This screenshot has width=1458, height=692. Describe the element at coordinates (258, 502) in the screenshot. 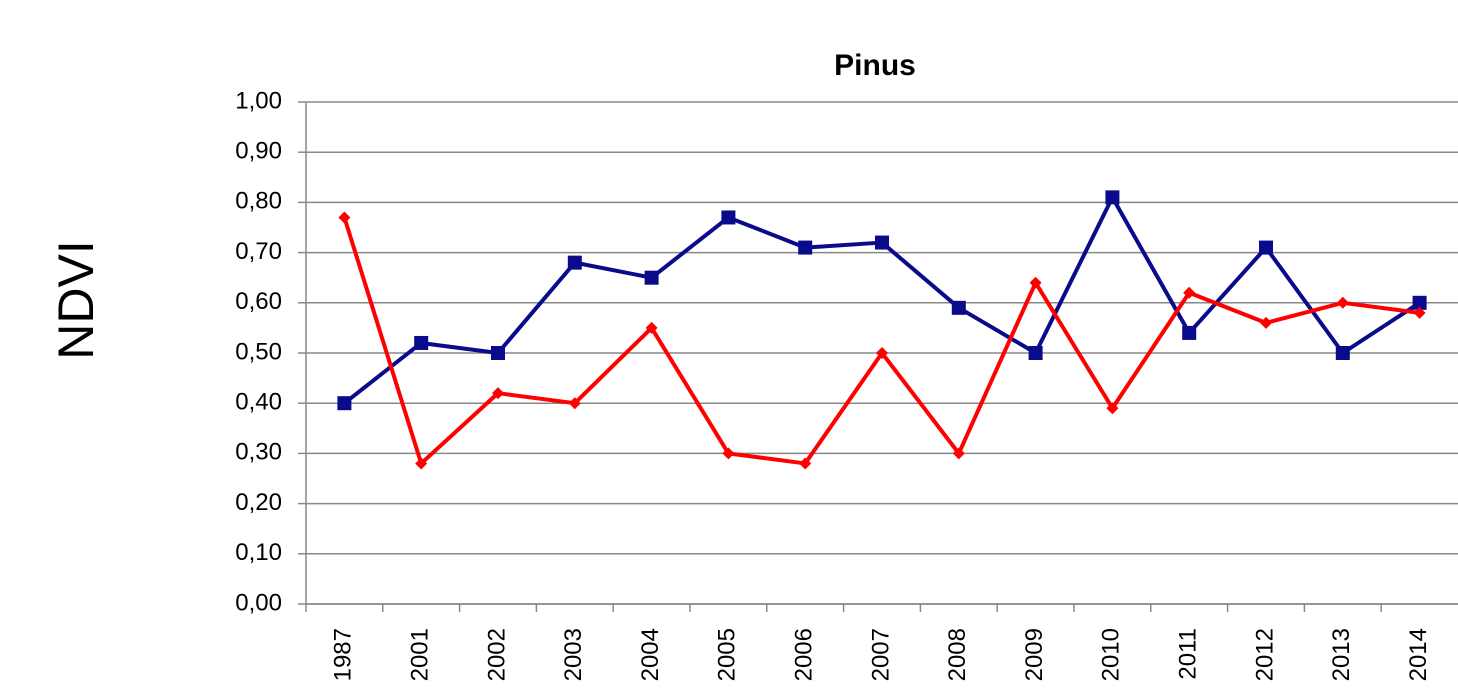

I see `y-tick-label: 0,20` at that location.